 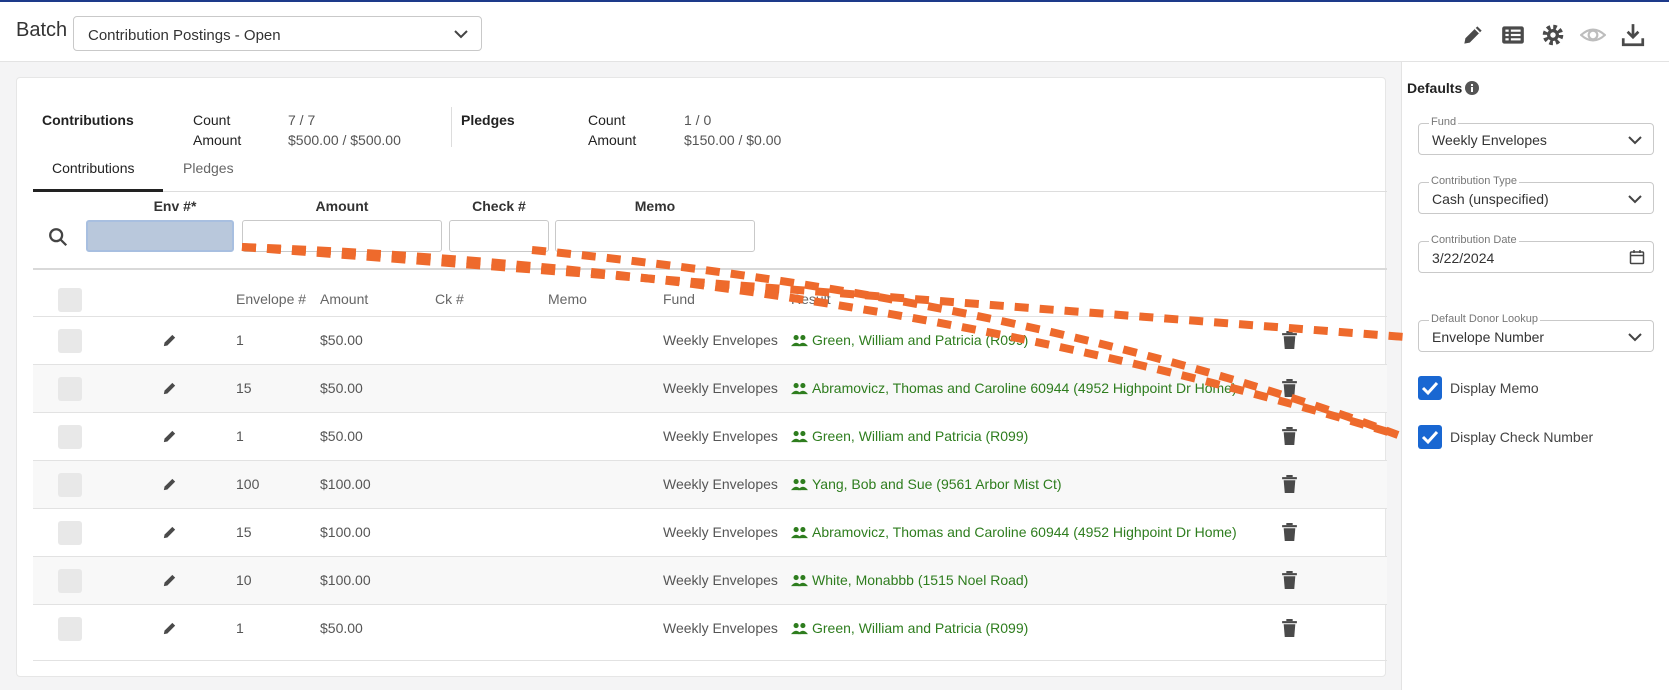 What do you see at coordinates (1489, 140) in the screenshot?
I see `fund-value: Weekly Envelopes` at bounding box center [1489, 140].